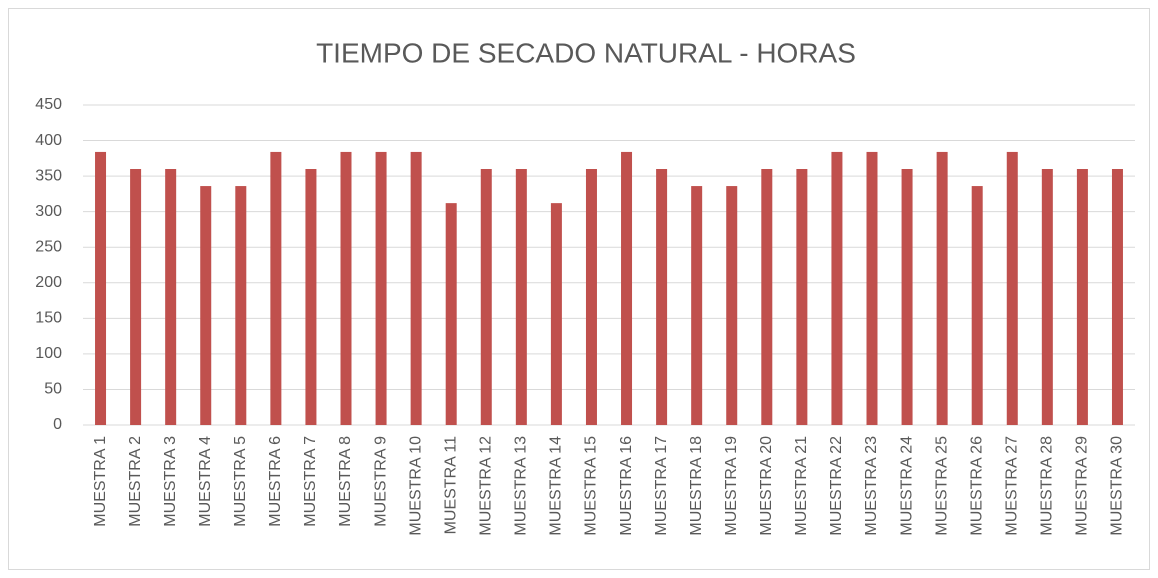 The image size is (1158, 578). What do you see at coordinates (766, 486) in the screenshot?
I see `x-tick-label: MUESTRA 20` at bounding box center [766, 486].